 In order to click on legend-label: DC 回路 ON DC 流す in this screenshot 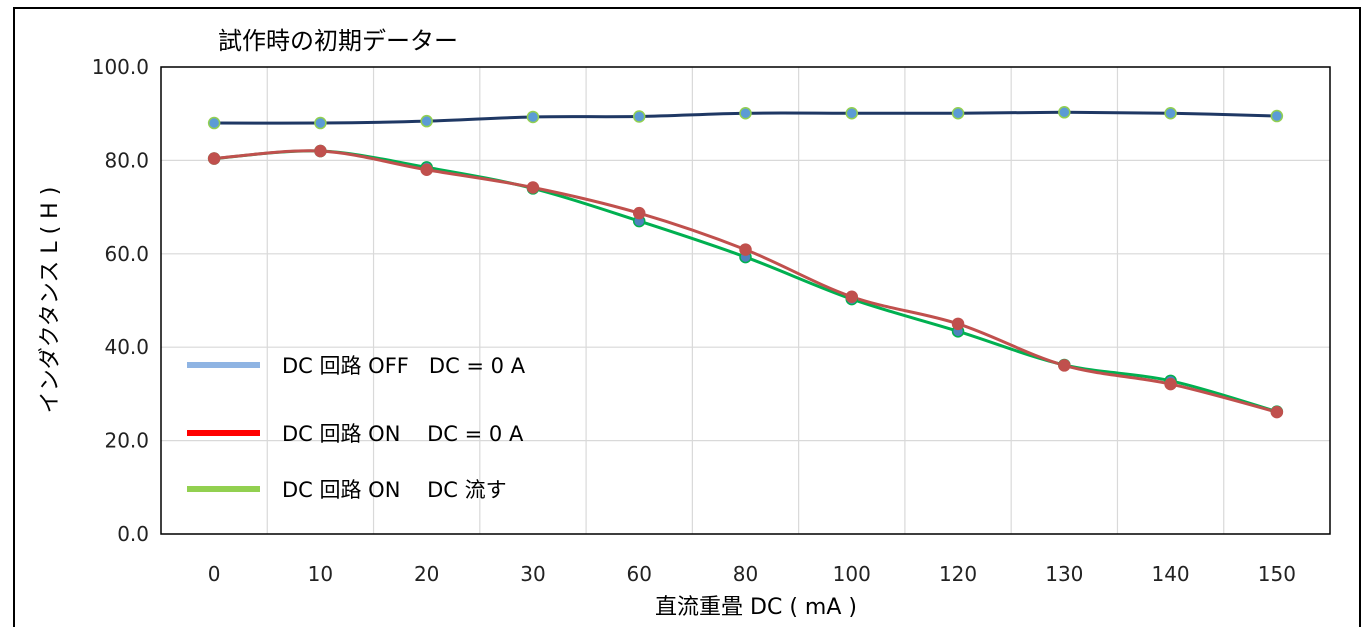, I will do `click(394, 490)`.